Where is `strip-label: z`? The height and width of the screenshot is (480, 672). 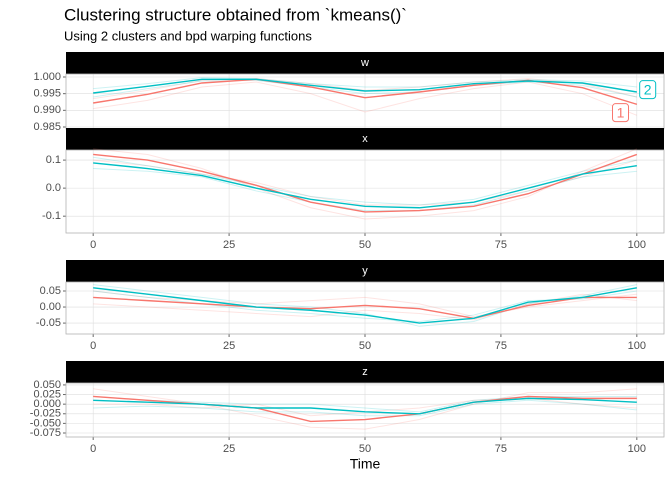 strip-label: z is located at coordinates (365, 372).